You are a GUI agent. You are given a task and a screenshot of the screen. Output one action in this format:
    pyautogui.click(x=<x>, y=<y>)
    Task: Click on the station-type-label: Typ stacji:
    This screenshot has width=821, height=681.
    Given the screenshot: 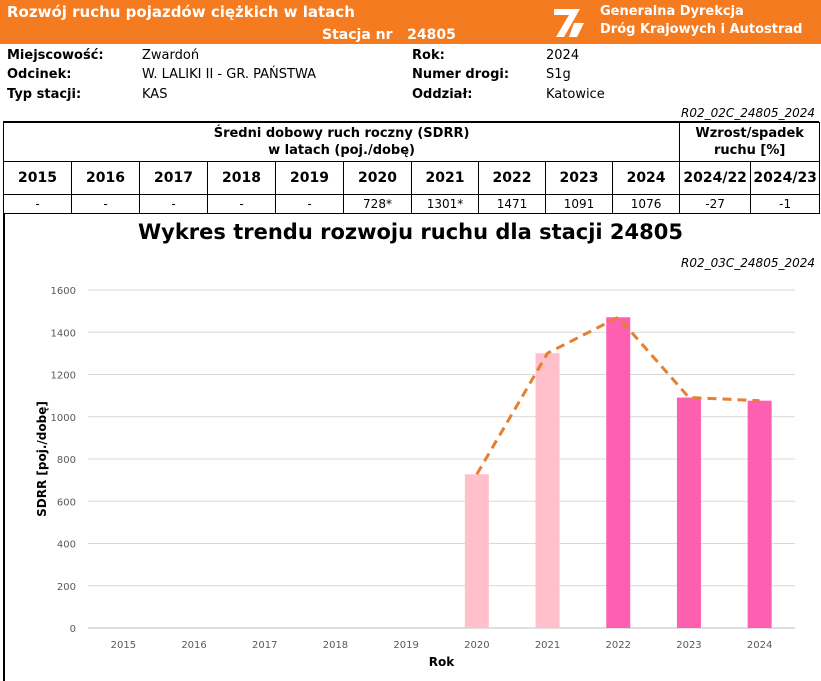 What is the action you would take?
    pyautogui.click(x=44, y=94)
    